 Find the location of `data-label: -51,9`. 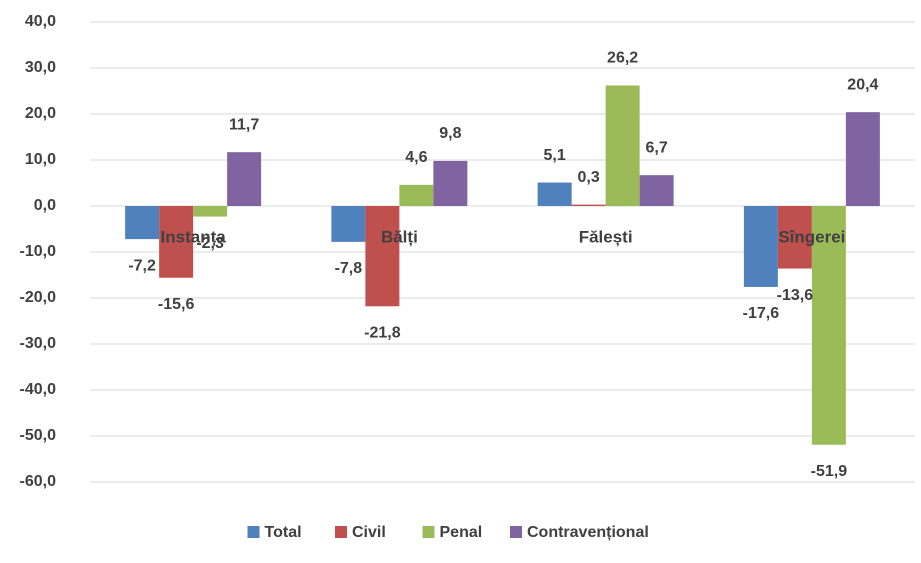

data-label: -51,9 is located at coordinates (829, 471).